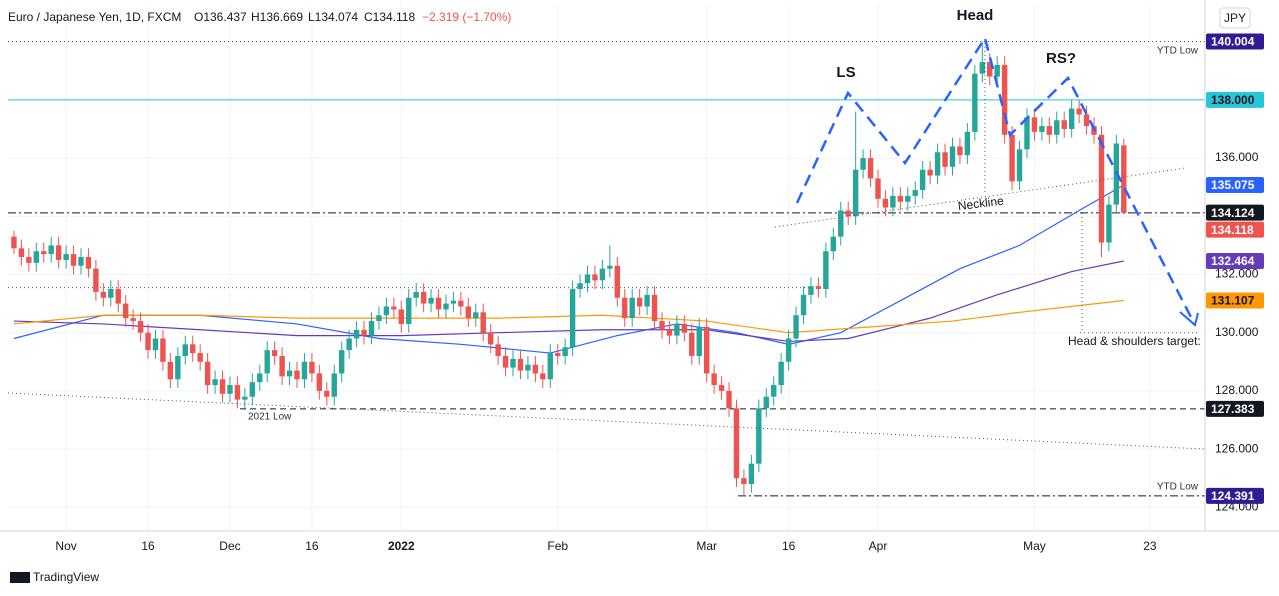  Describe the element at coordinates (1034, 546) in the screenshot. I see `x-tick-label: May` at that location.